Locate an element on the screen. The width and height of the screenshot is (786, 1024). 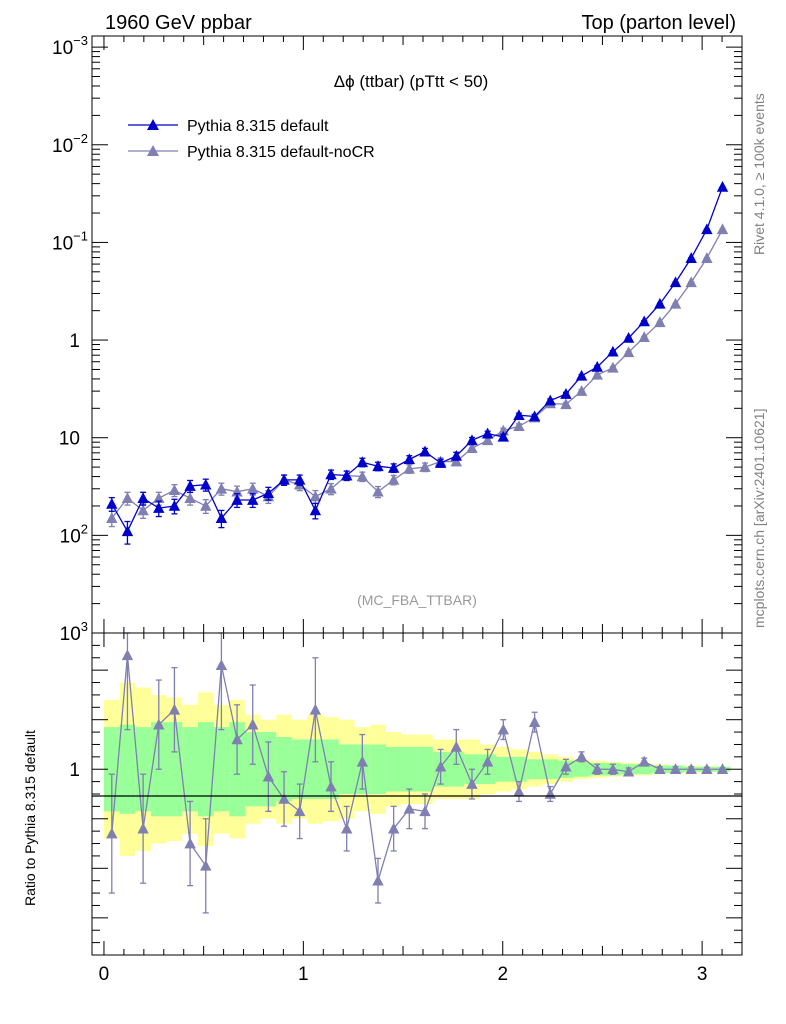
y-tick-label: 10³ is located at coordinates (74, 632).